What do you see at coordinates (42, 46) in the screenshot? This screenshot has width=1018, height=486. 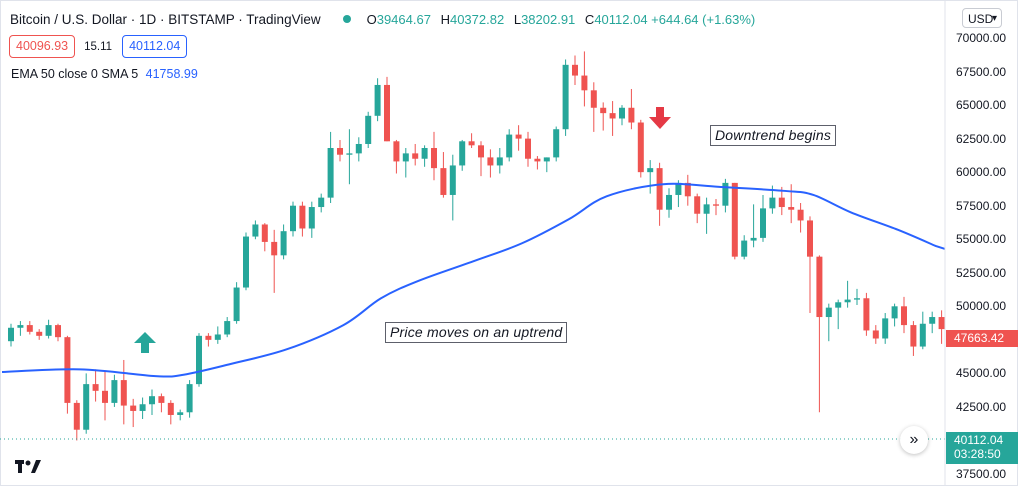 I see `sell-price-button: 40096.93` at bounding box center [42, 46].